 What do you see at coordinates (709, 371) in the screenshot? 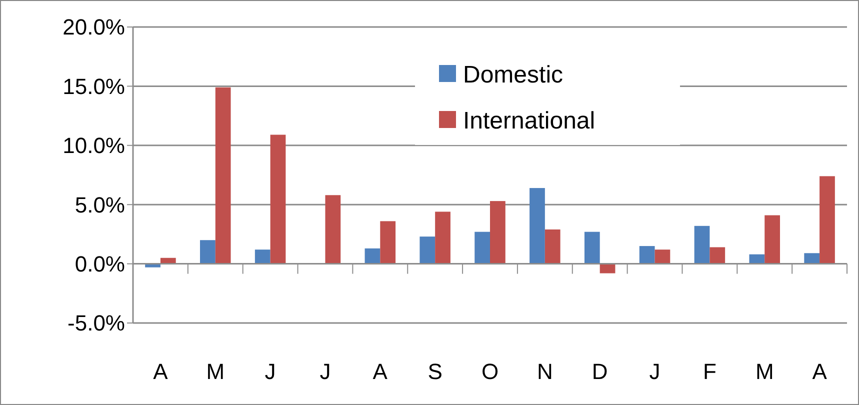
I see `x-tick-label: F` at bounding box center [709, 371].